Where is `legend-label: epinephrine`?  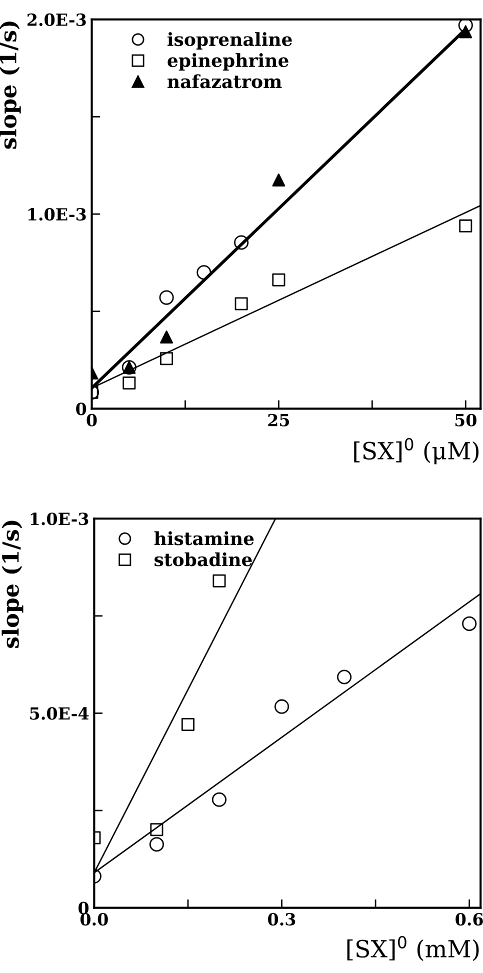
legend-label: epinephrine is located at coordinates (228, 62).